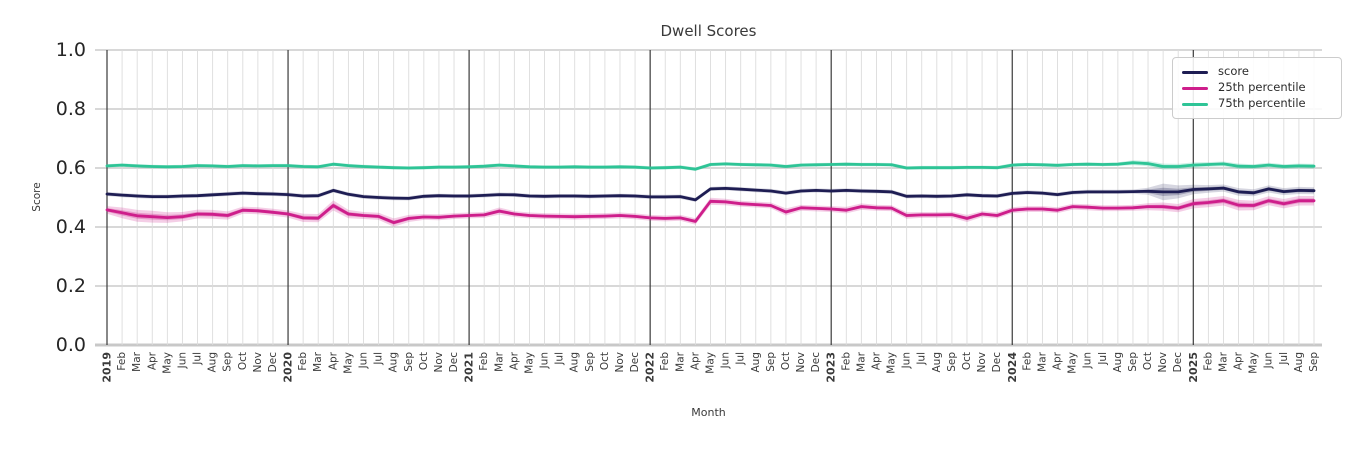  Describe the element at coordinates (710, 212) in the screenshot. I see `series-line-25th-percentile` at that location.